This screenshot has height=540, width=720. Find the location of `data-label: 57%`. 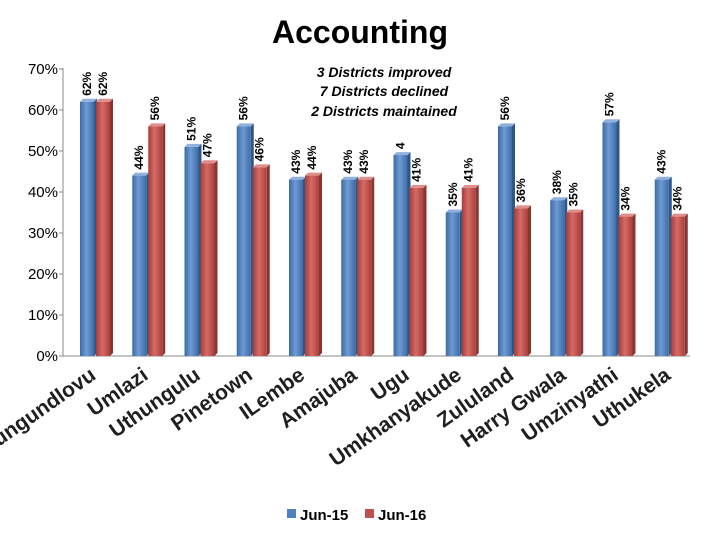

data-label: 57% is located at coordinates (610, 104).